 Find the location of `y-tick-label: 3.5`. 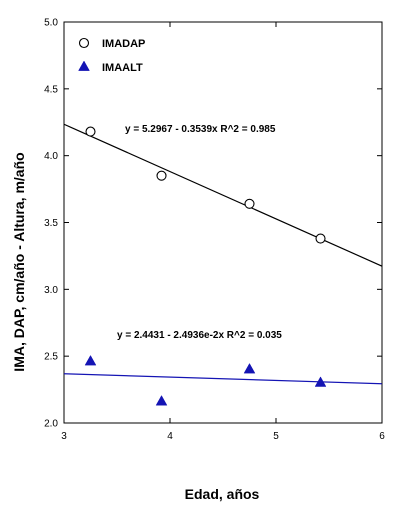

y-tick-label: 3.5 is located at coordinates (51, 223).